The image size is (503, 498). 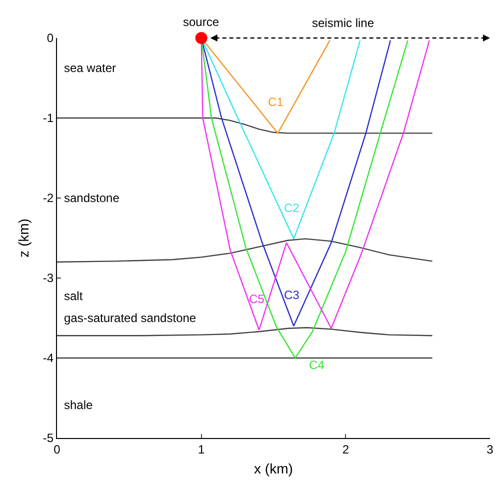 What do you see at coordinates (292, 295) in the screenshot?
I see `series-label: C3` at bounding box center [292, 295].